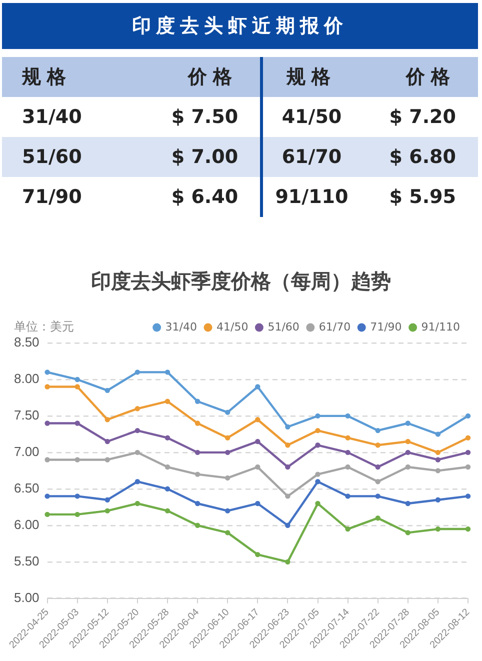 The height and width of the screenshot is (661, 482). Describe the element at coordinates (422, 197) in the screenshot. I see `text: $ 5.95` at that location.